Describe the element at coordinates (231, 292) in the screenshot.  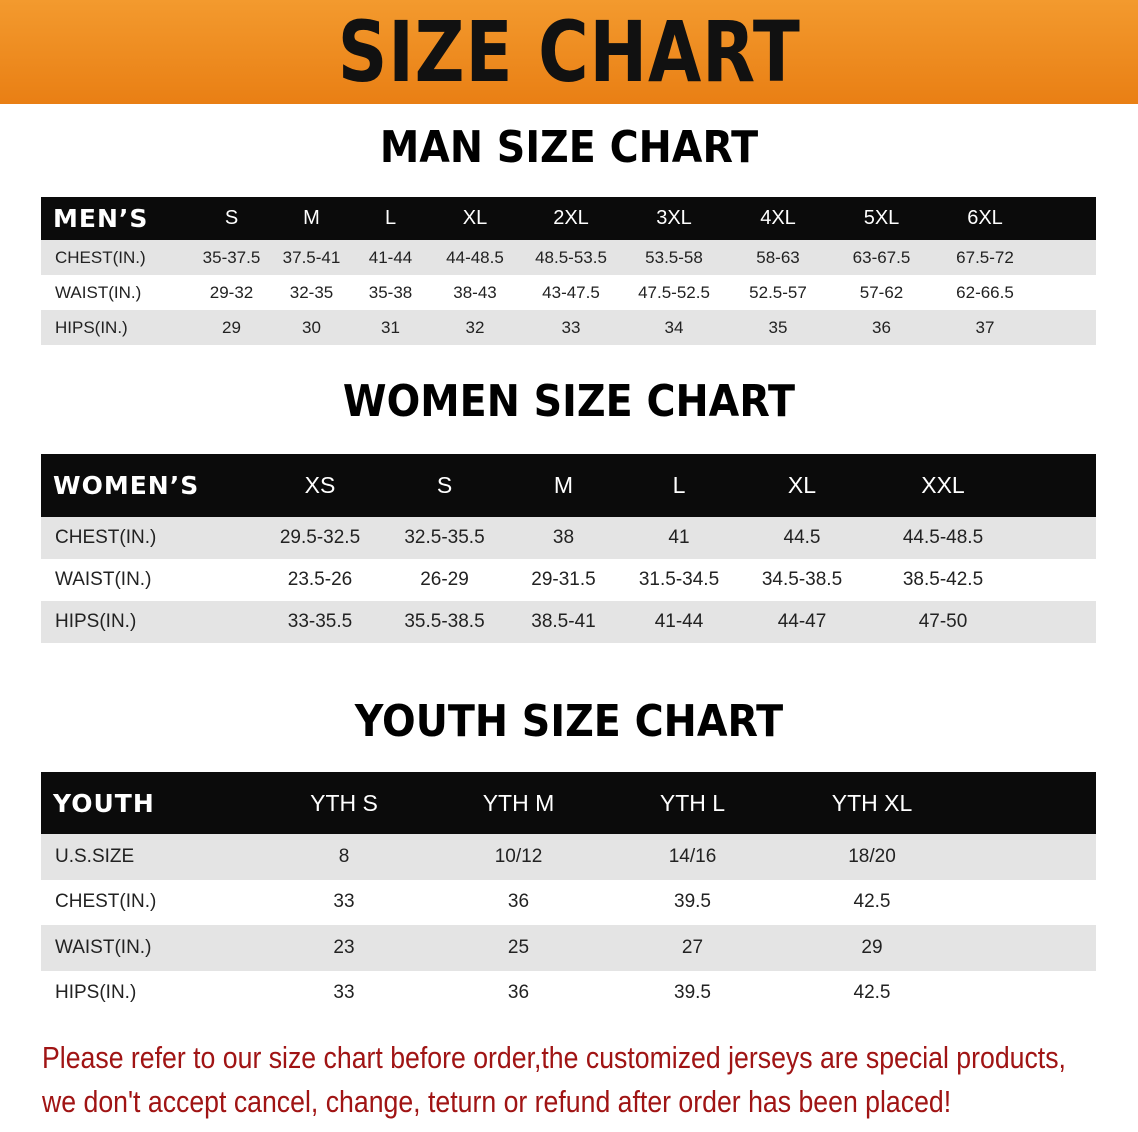
I see `table-cell: 29-32` at that location.